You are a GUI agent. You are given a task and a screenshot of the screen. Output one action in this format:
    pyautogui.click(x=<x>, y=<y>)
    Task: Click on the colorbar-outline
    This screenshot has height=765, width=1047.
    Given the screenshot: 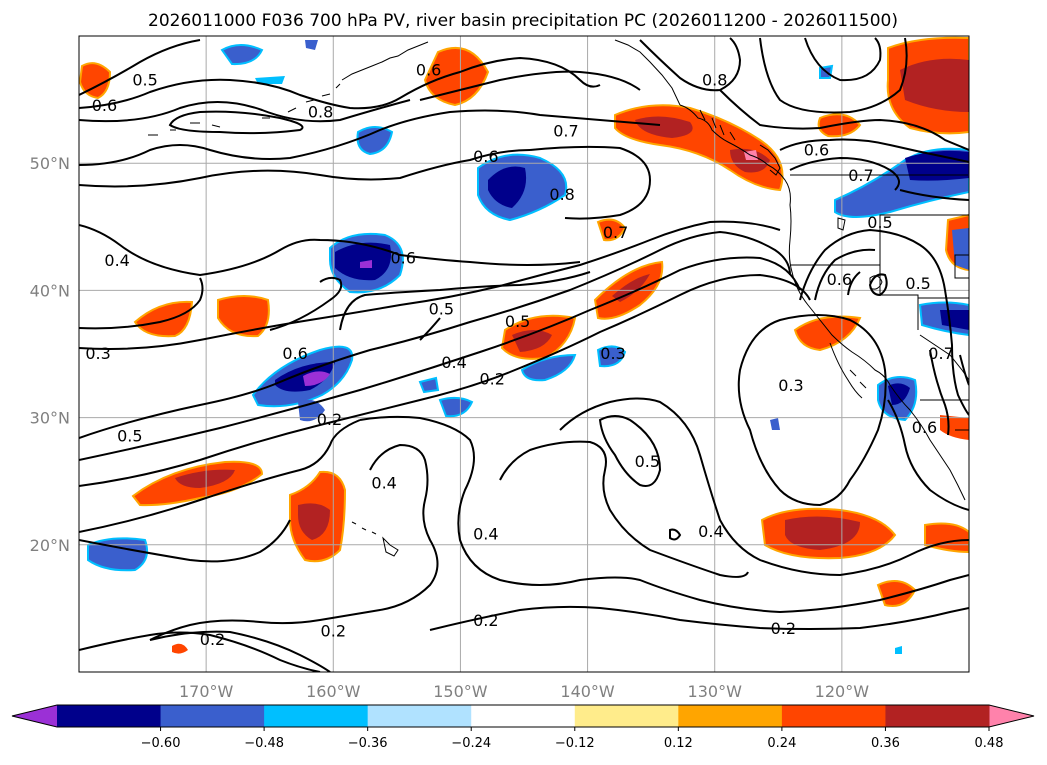 What is the action you would take?
    pyautogui.click(x=523, y=716)
    